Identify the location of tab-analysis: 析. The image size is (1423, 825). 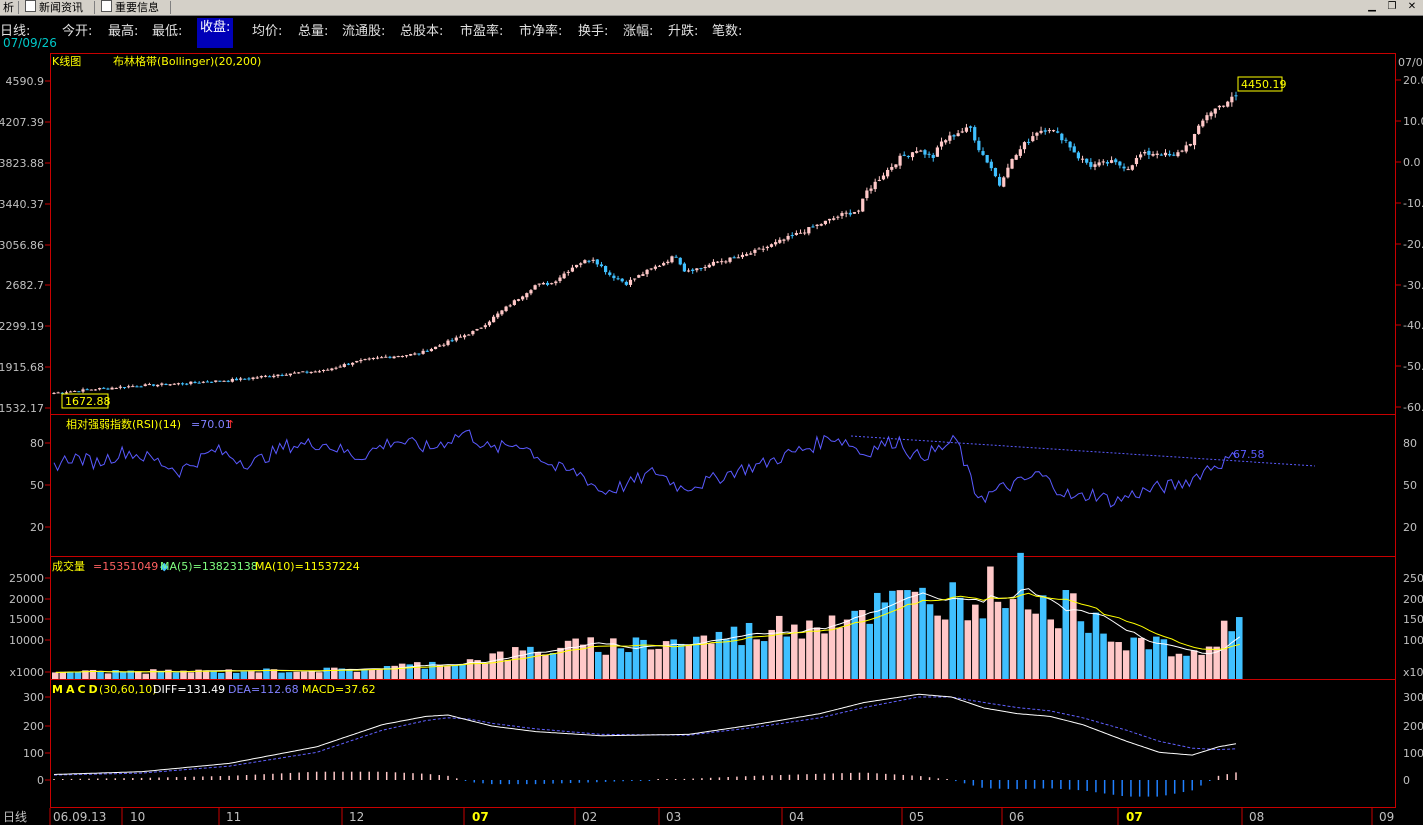
(8, 7).